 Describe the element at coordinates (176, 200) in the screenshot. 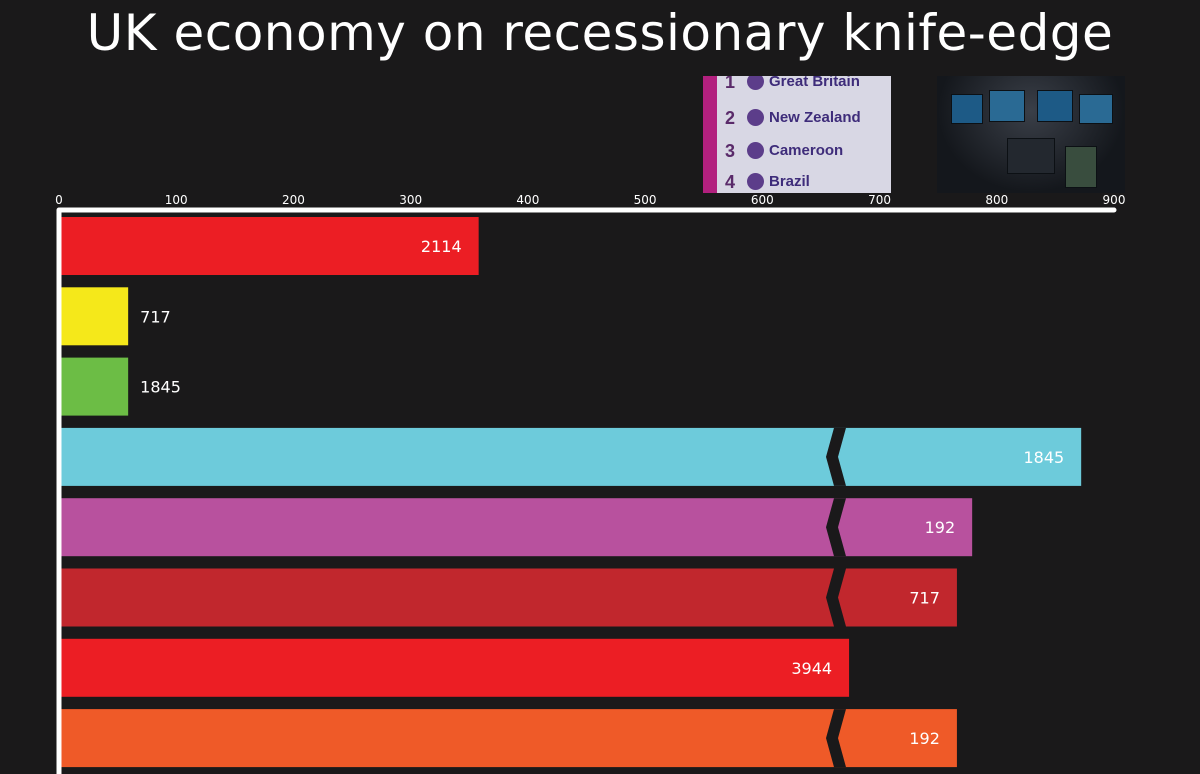

I see `x-tick-label: 100` at that location.